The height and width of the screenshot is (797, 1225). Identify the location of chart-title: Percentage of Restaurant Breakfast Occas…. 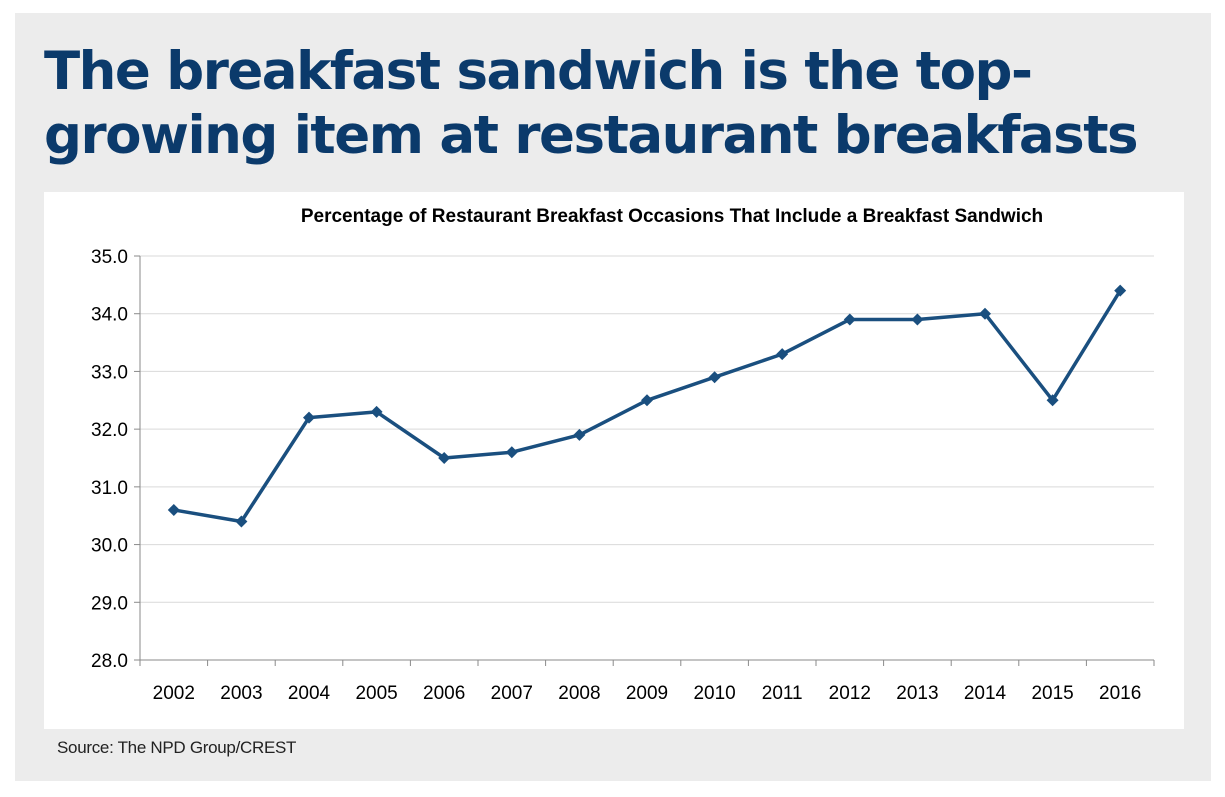
(672, 216).